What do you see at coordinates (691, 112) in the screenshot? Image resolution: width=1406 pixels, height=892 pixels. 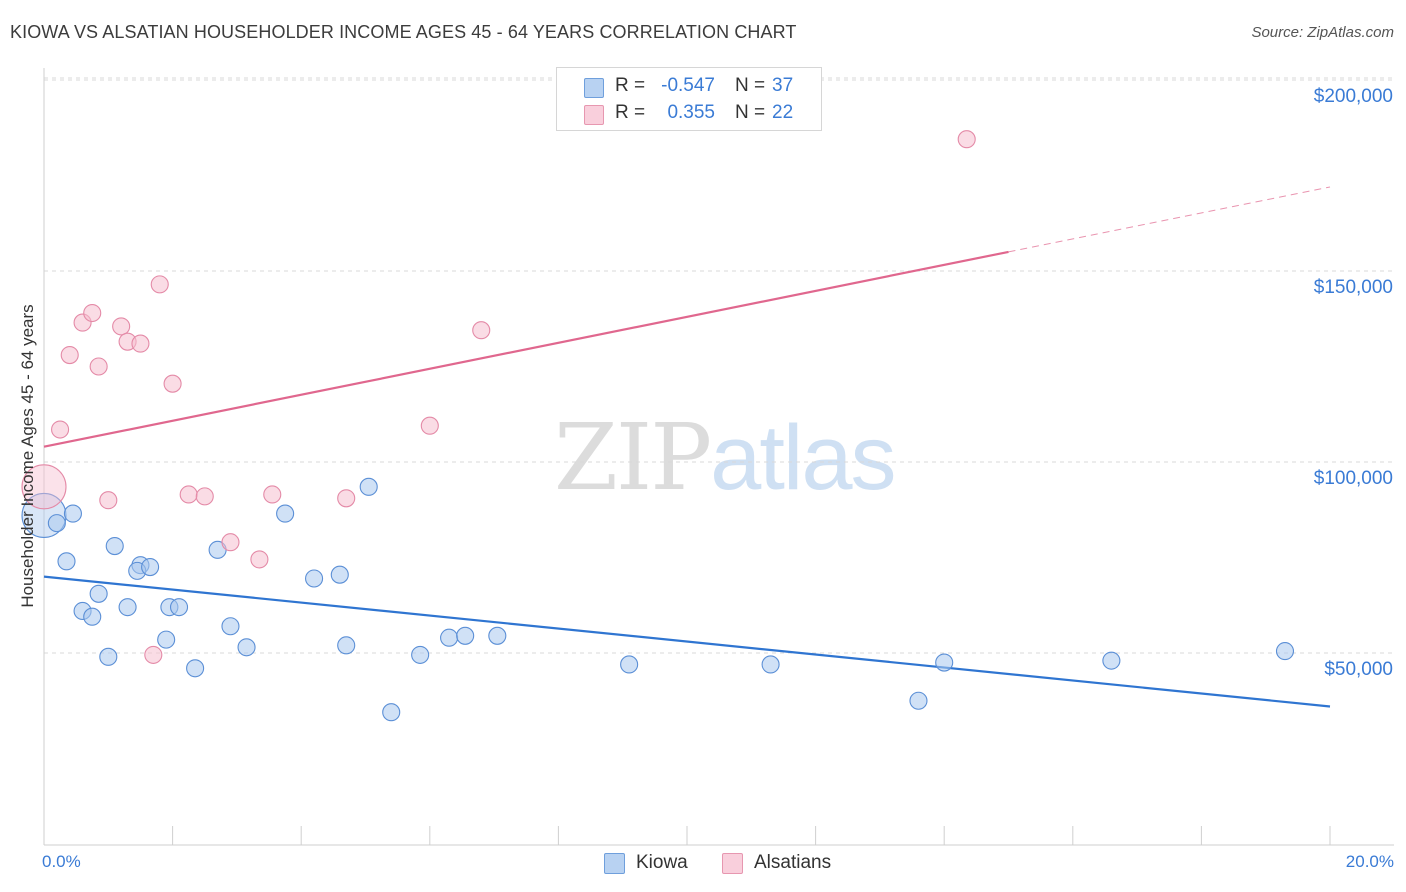 I see `legend-r-value: 0.355` at bounding box center [691, 112].